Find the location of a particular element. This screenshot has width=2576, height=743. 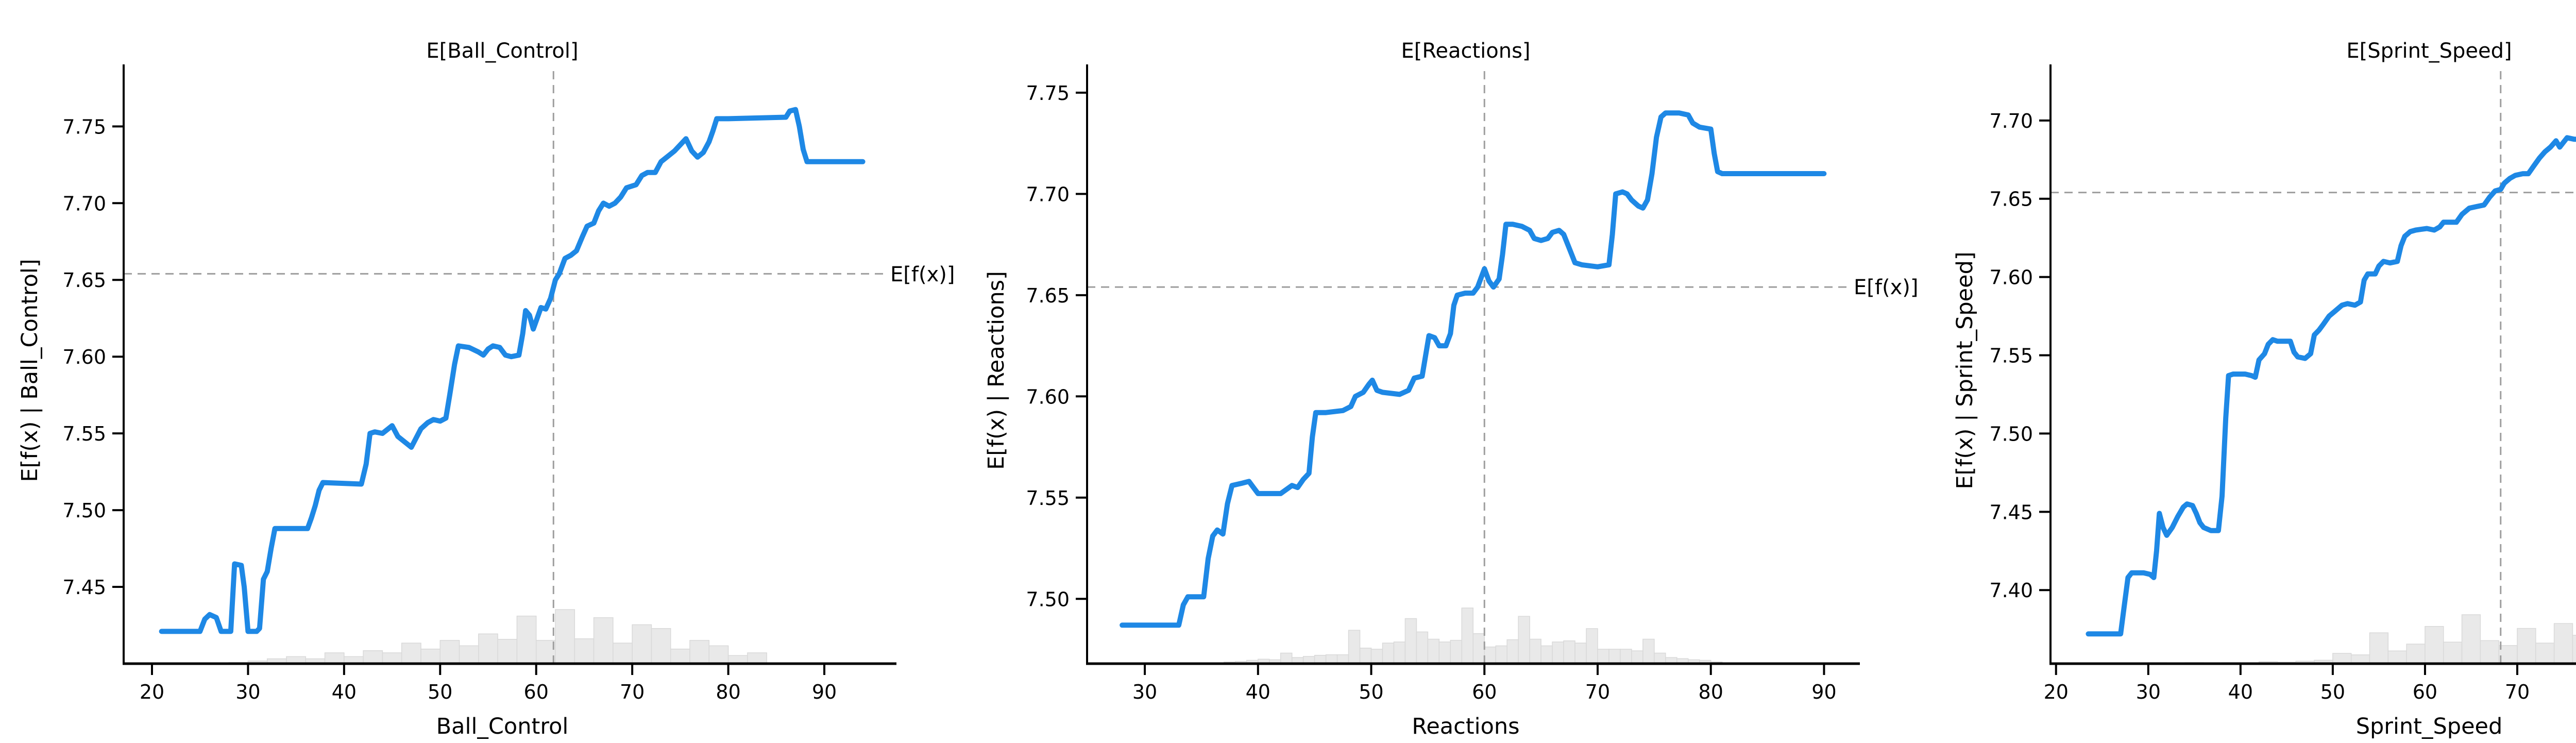

y-axis-label: E[f(x) | Reactions] is located at coordinates (996, 370).